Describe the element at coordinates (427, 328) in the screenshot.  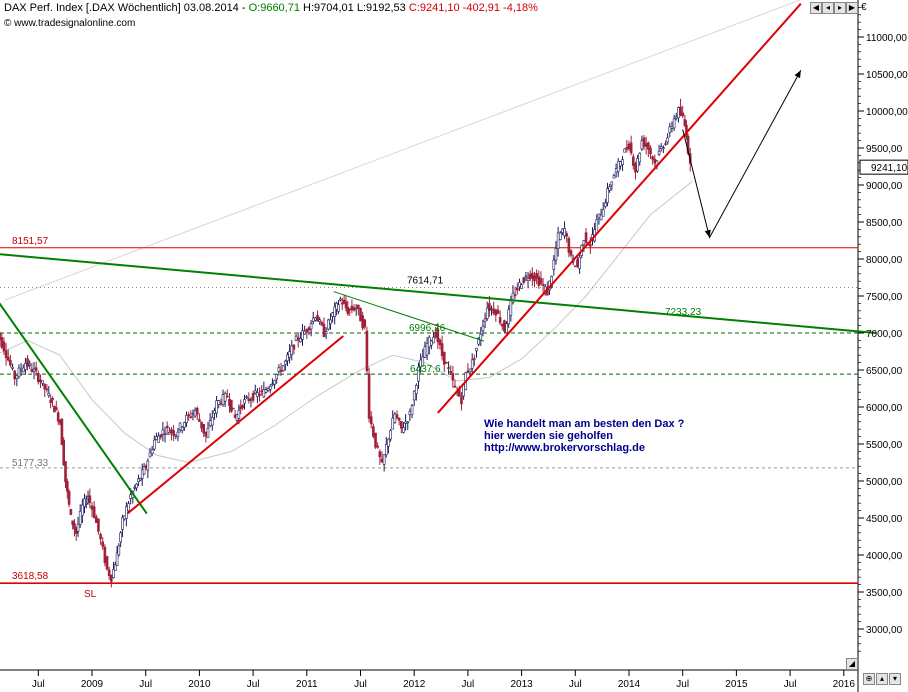
I see `level-label: 6996,26` at that location.